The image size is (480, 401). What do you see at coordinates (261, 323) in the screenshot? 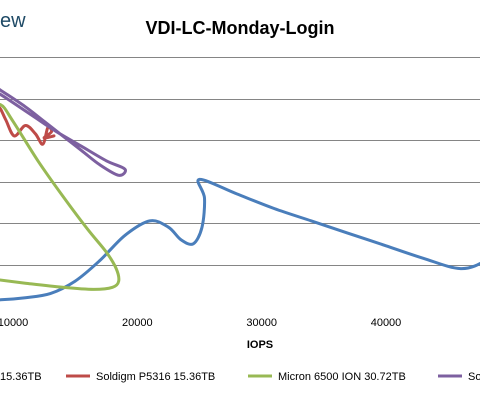
I see `x-tick-label: 30000` at bounding box center [261, 323].